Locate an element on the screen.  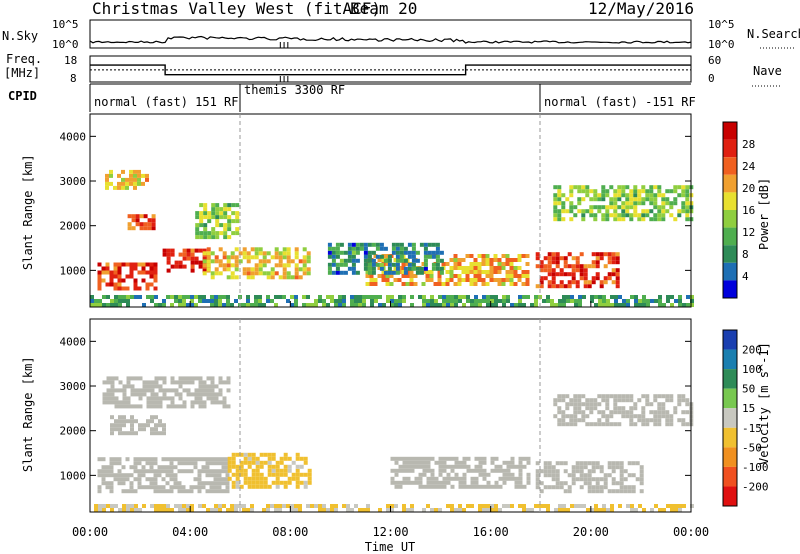
colorbar-tick-label: 15 is located at coordinates (748, 408).